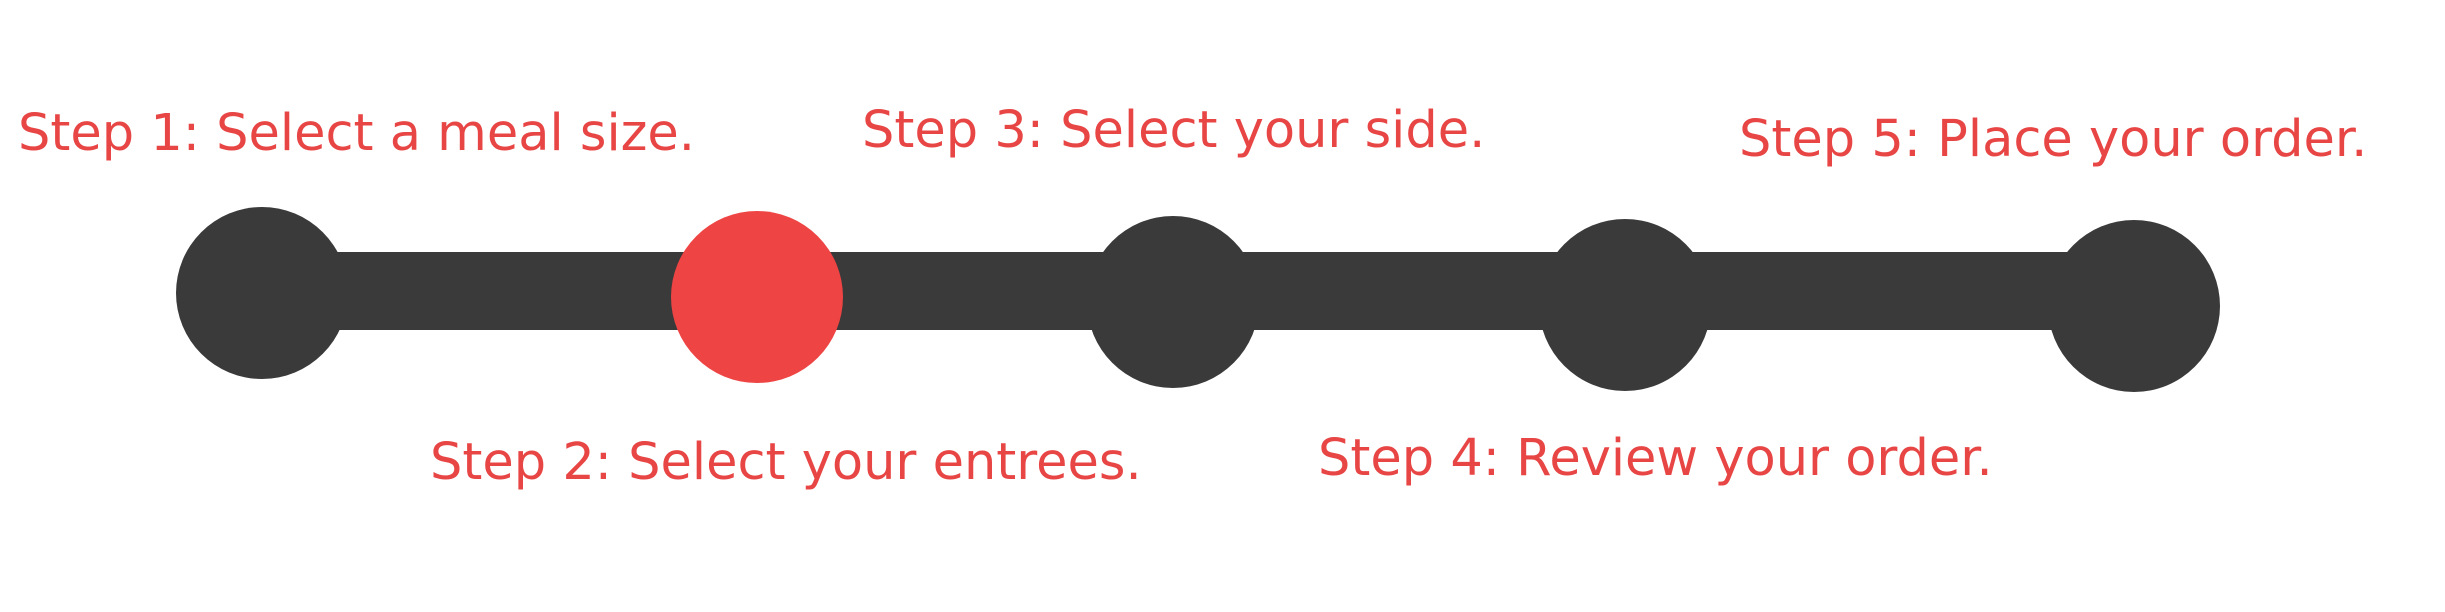 Image resolution: width=2445 pixels, height=612 pixels. Describe the element at coordinates (786, 462) in the screenshot. I see `step-2-label: Step 2: Select your entrees.` at that location.